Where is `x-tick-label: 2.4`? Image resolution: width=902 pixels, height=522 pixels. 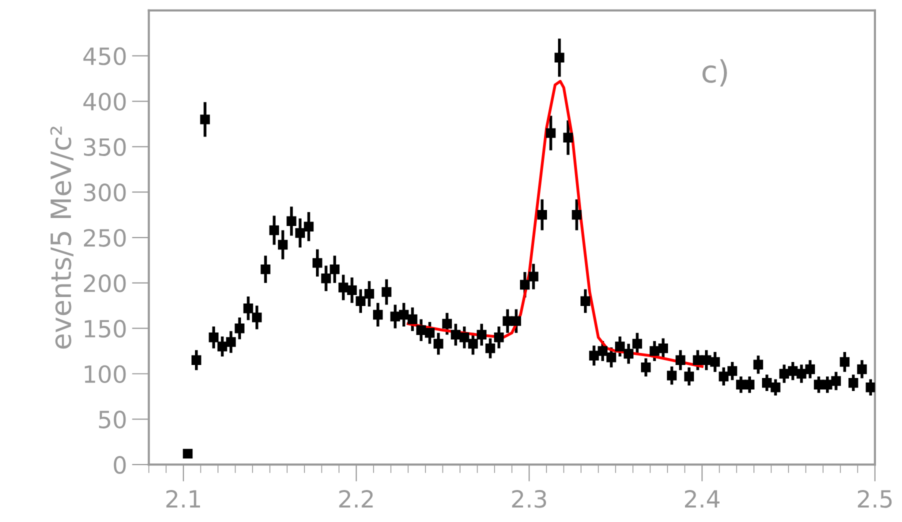 x-tick-label: 2.4 is located at coordinates (702, 499).